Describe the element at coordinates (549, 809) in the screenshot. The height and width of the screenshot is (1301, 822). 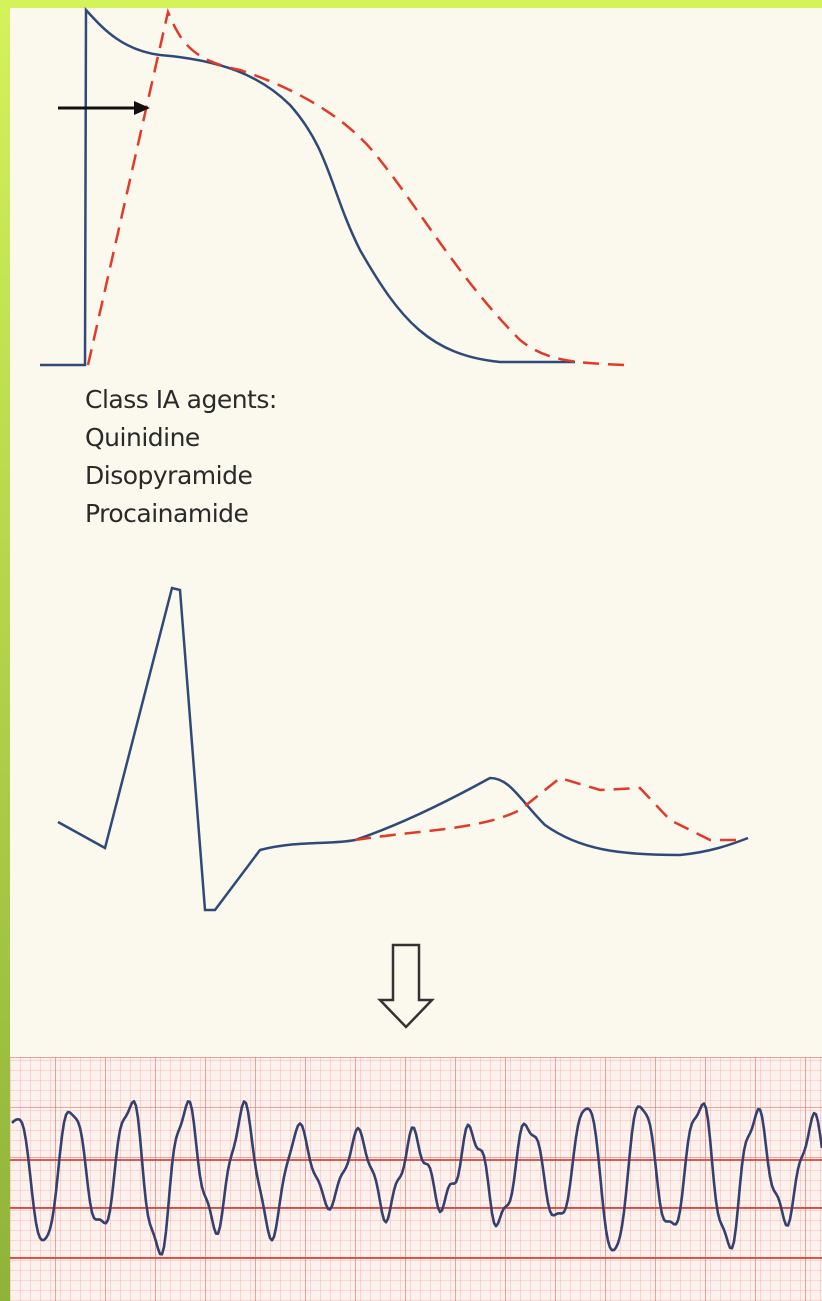
I see `ecg-drug` at that location.